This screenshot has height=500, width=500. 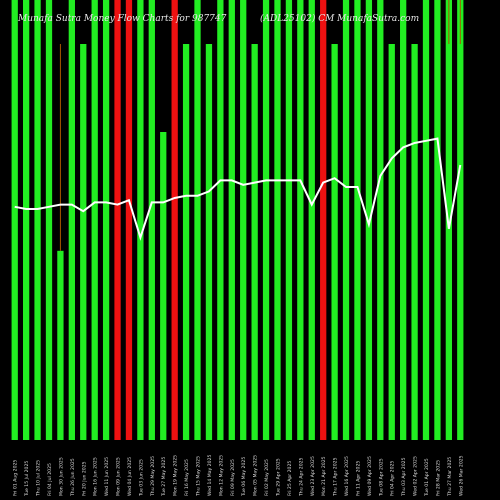 I want to click on x-tick-label: Thu 10 Jul 2025, so click(x=39, y=478).